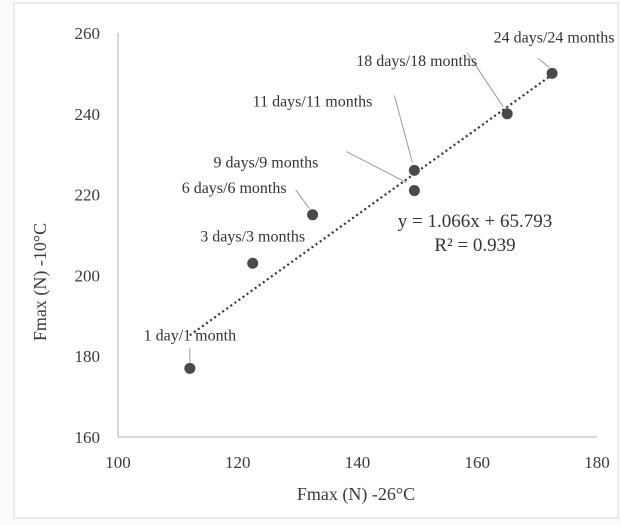 Image resolution: width=621 pixels, height=525 pixels. Describe the element at coordinates (252, 236) in the screenshot. I see `point-label: 3 days/3 months` at that location.